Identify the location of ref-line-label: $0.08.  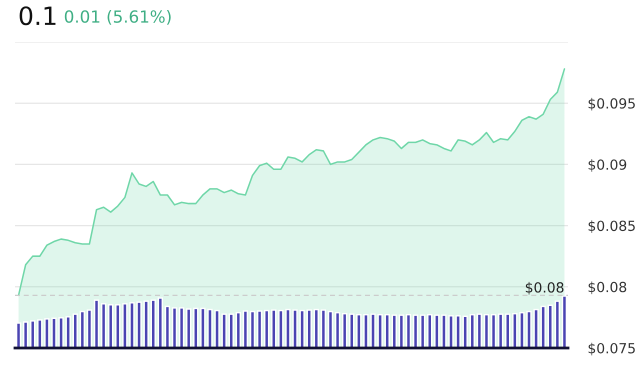
(545, 288).